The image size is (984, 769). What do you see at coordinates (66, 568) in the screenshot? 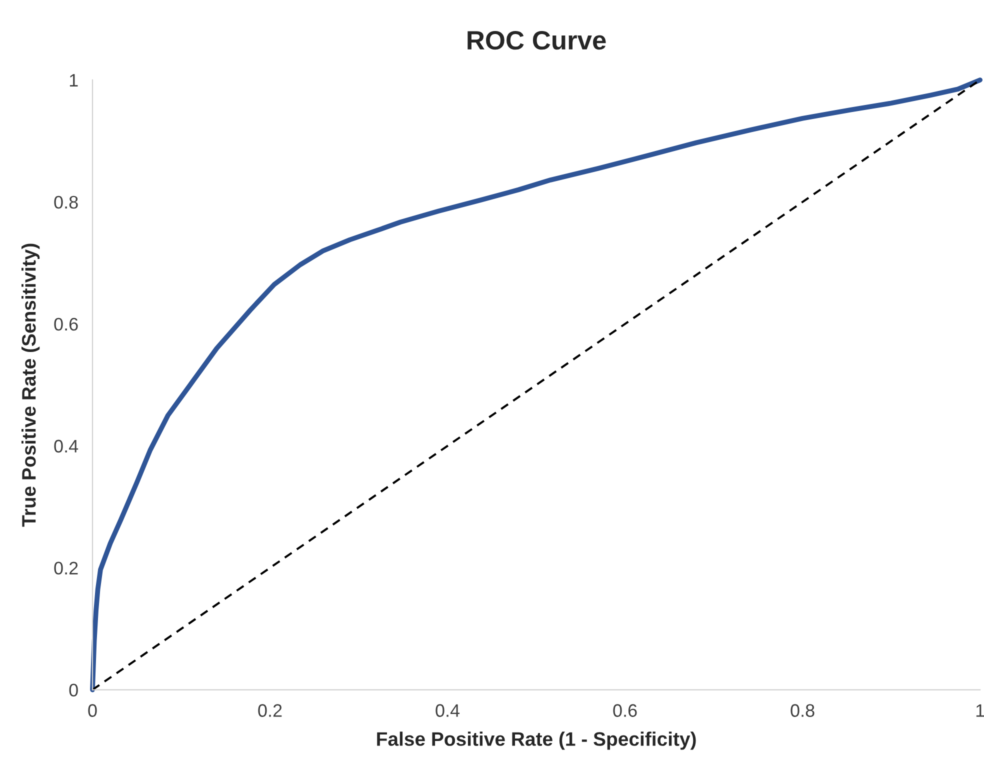
I see `y-tick-label: 0.2` at bounding box center [66, 568].